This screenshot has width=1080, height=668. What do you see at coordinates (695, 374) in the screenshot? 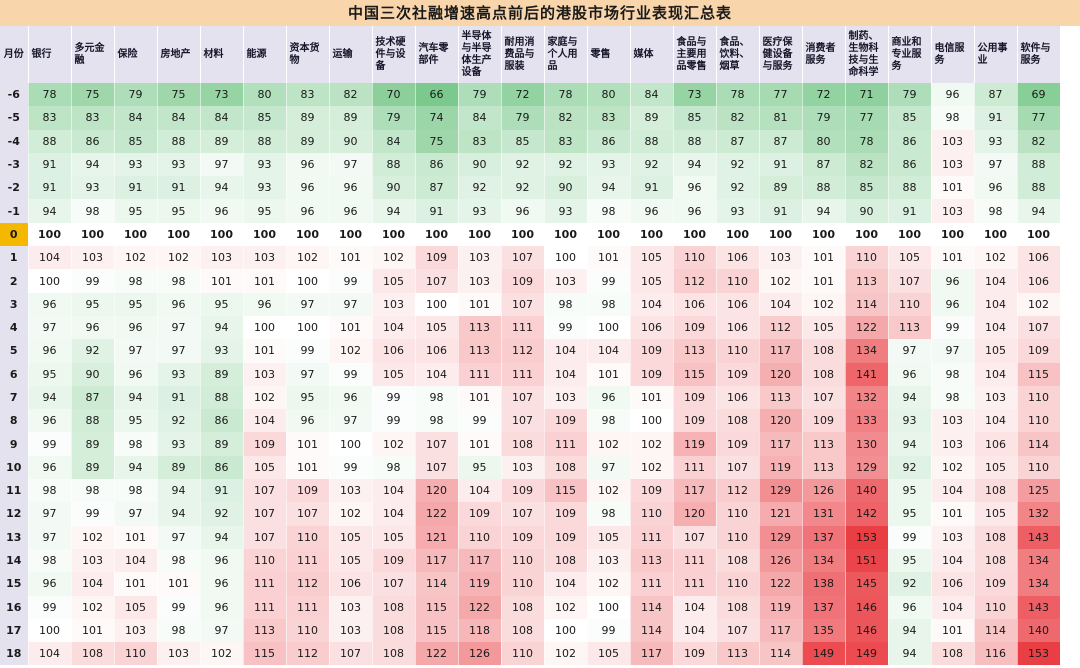
I see `value-cell: 115` at bounding box center [695, 374].